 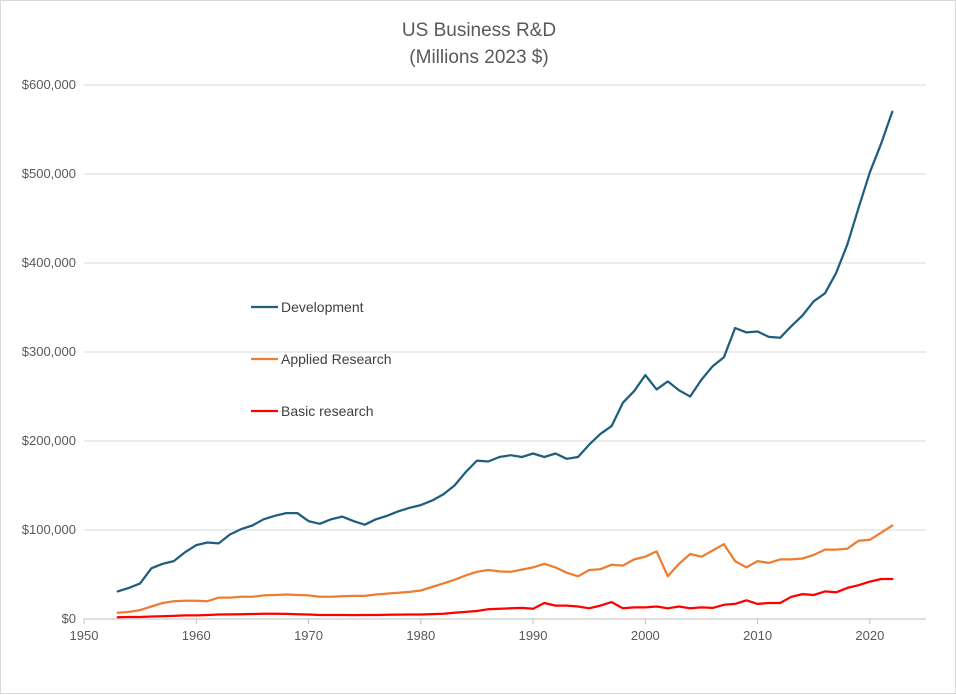 What do you see at coordinates (84, 635) in the screenshot?
I see `x-tick-label: 1950` at bounding box center [84, 635].